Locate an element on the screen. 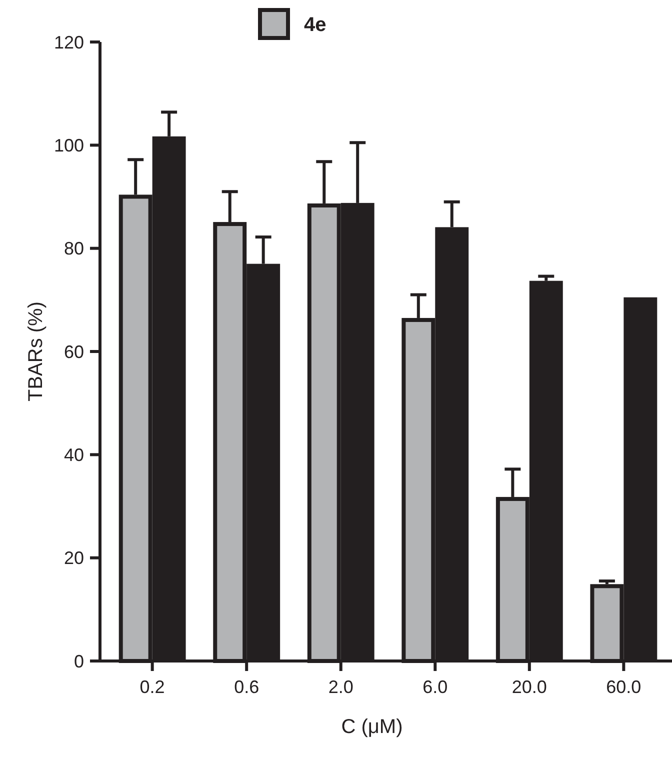  x-tick-label: 20.0 is located at coordinates (529, 687).